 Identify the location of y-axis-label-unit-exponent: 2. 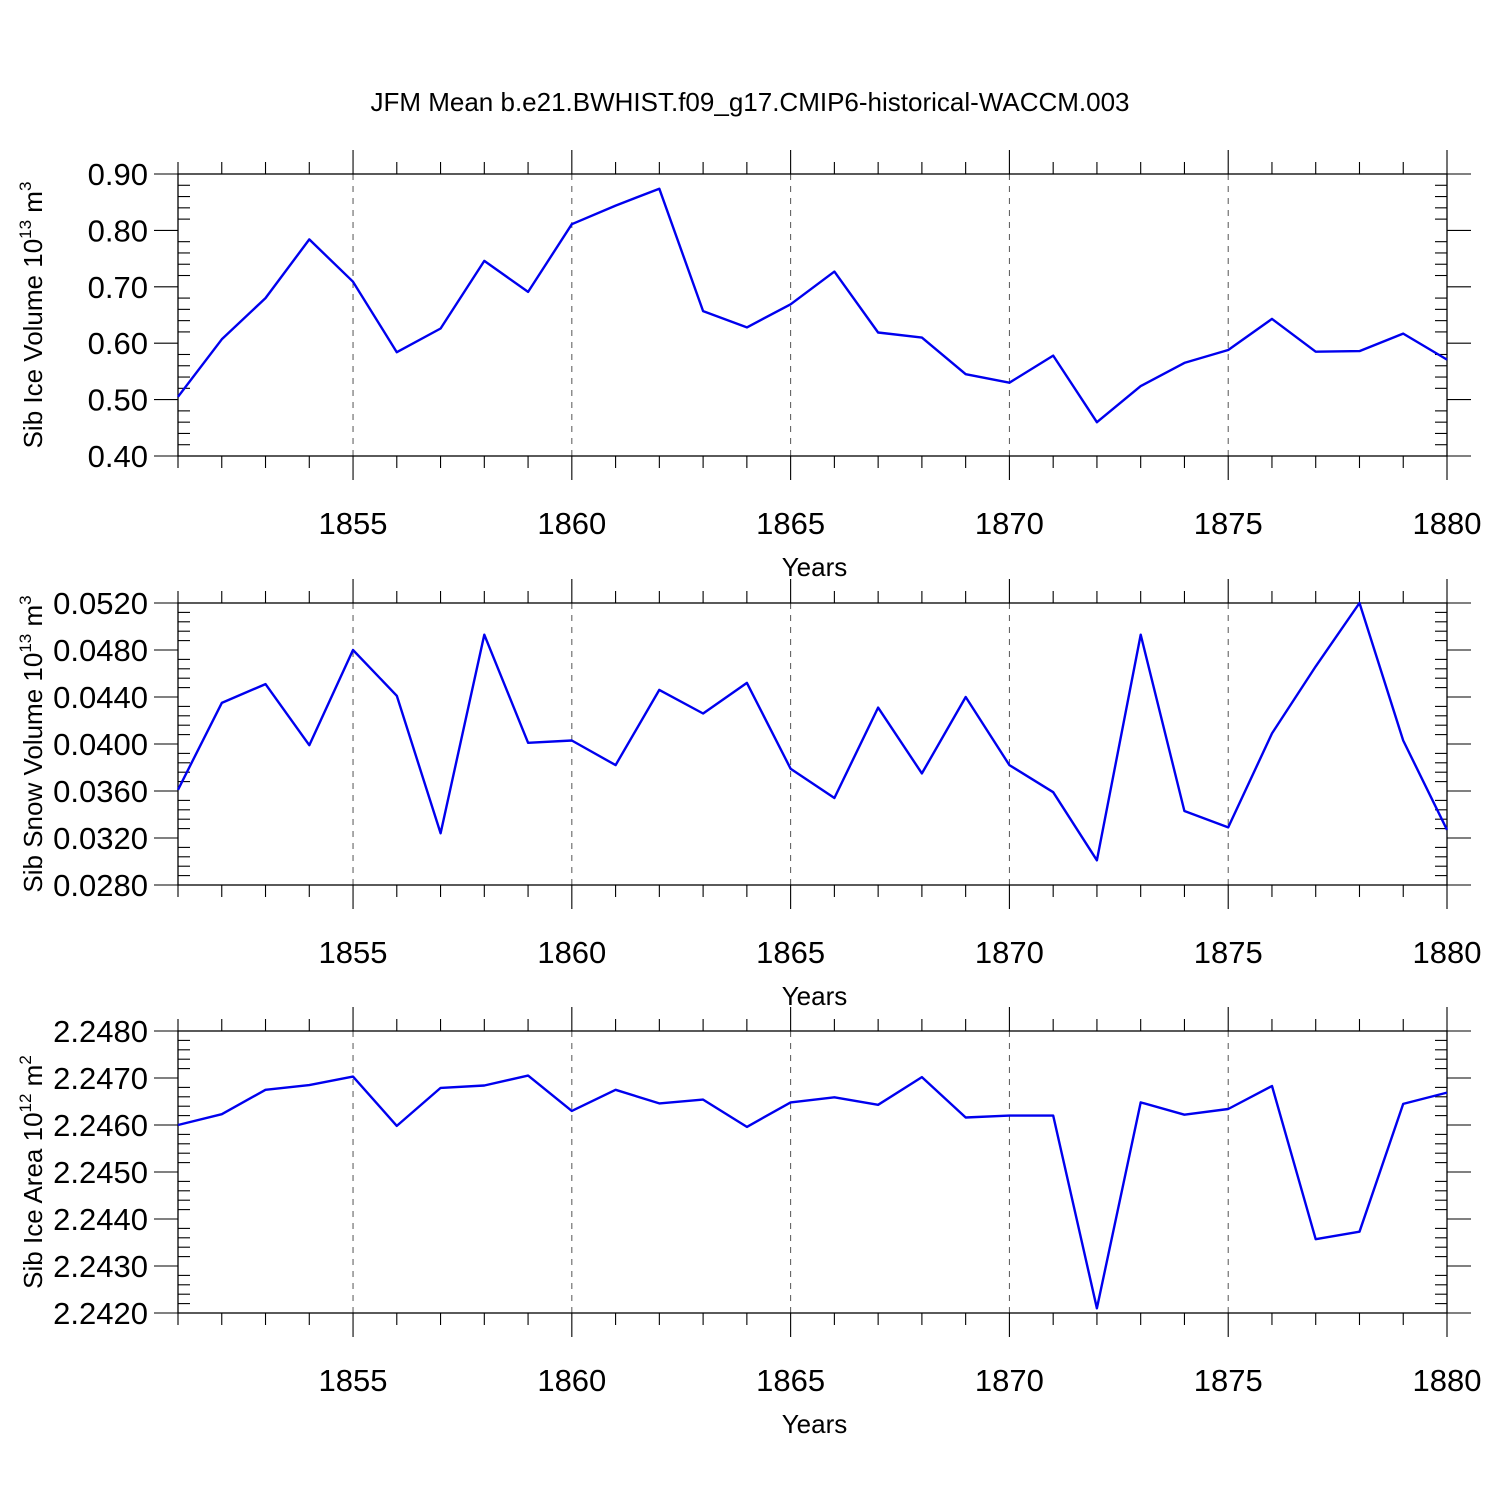
(25, 1059).